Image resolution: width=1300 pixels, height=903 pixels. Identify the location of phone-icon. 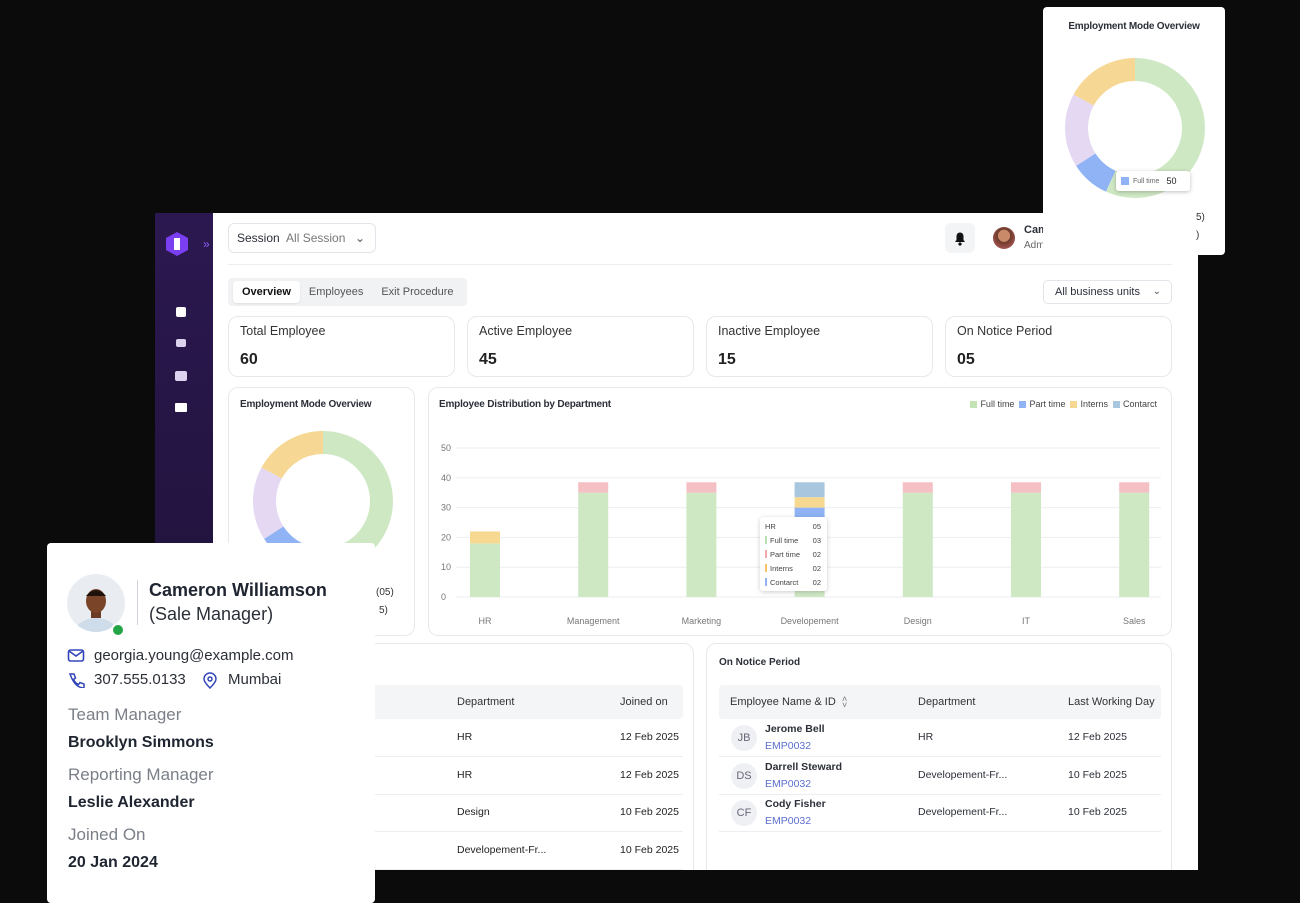
(76, 680).